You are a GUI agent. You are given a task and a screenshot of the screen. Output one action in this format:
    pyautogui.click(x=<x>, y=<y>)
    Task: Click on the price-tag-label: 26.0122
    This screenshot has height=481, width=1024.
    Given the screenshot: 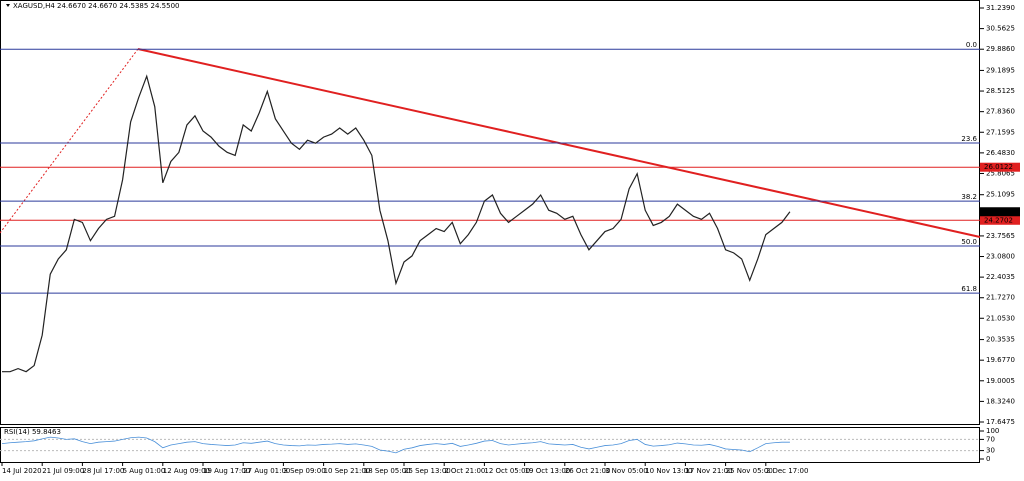 What is the action you would take?
    pyautogui.click(x=998, y=167)
    